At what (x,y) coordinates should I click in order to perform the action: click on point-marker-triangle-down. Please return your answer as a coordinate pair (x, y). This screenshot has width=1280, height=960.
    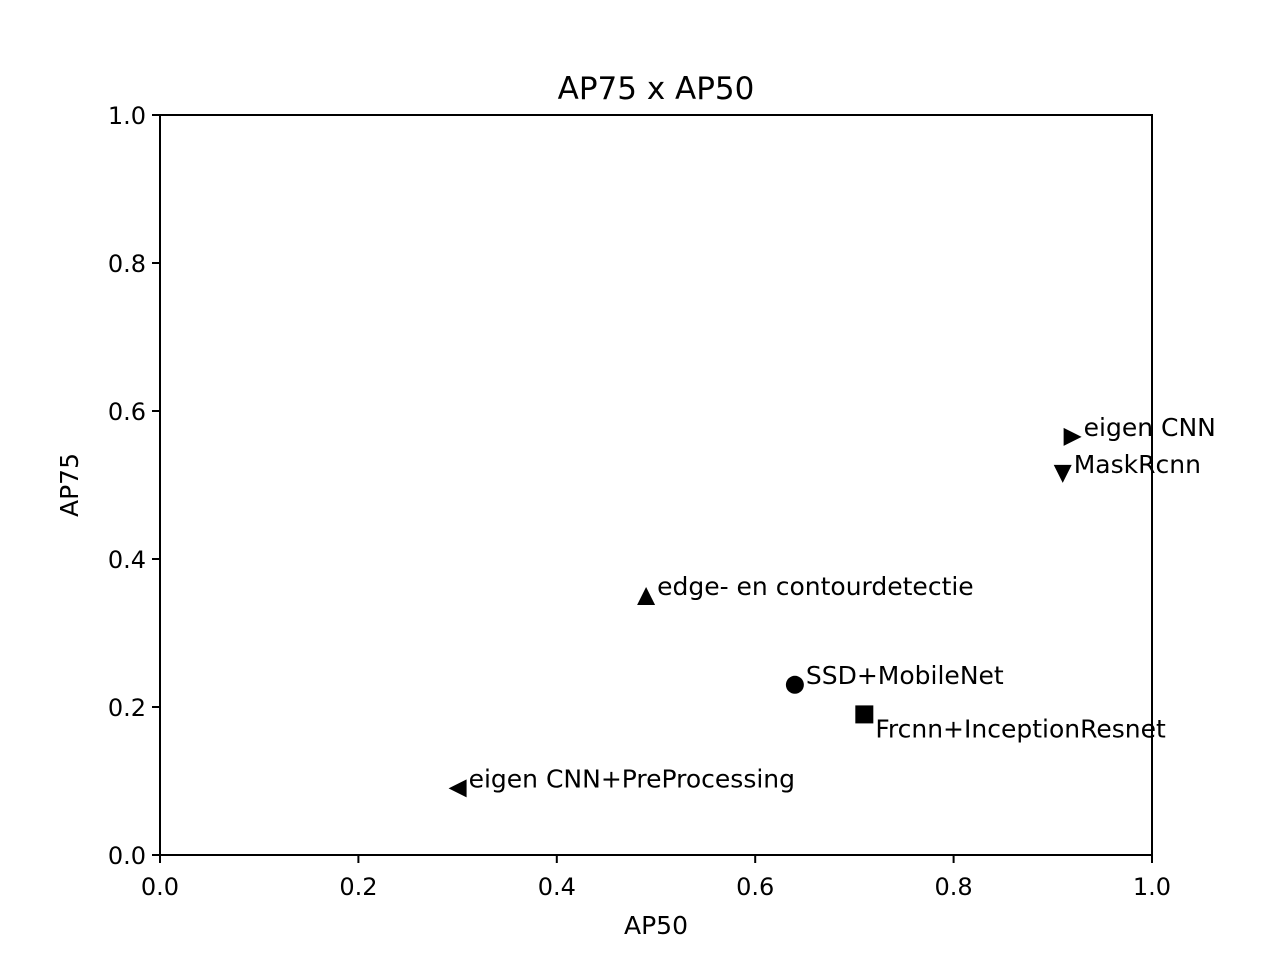
    Looking at the image, I should click on (1062, 473).